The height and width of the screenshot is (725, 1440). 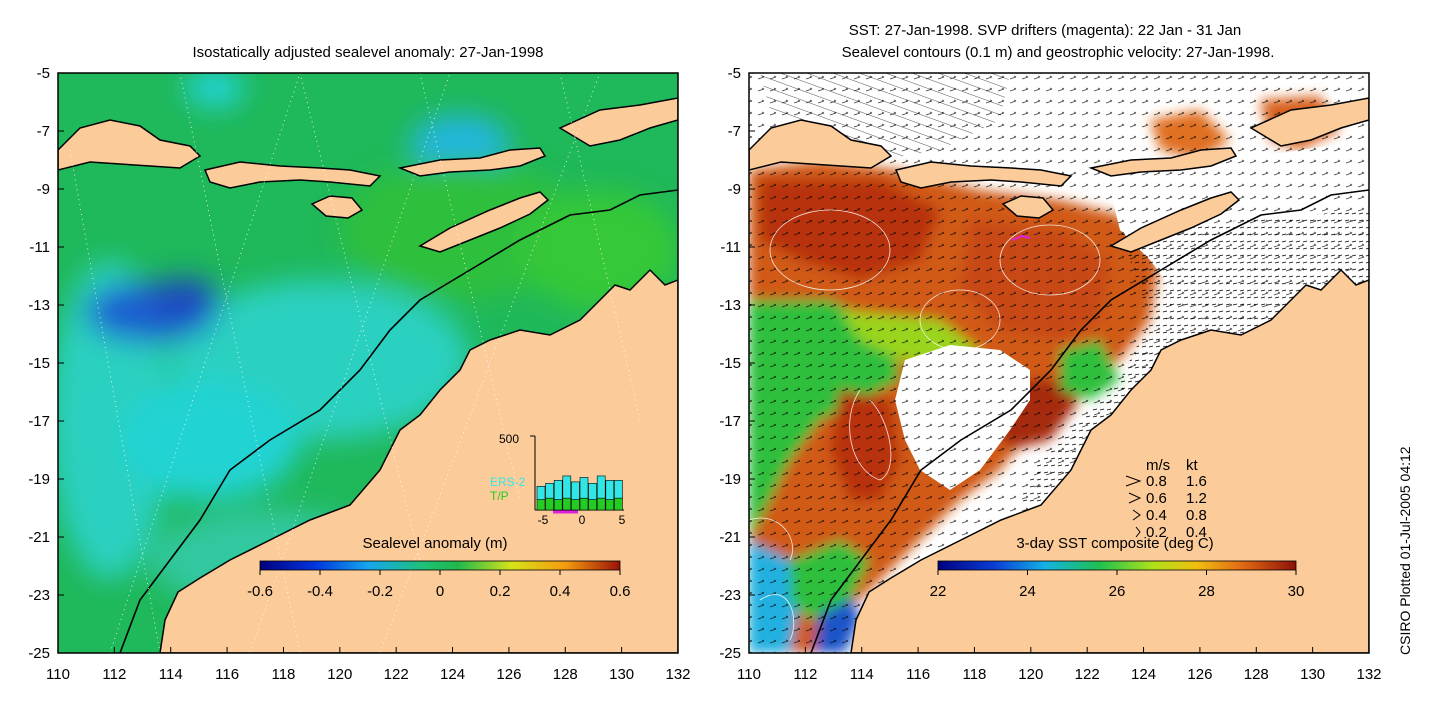 What do you see at coordinates (1114, 543) in the screenshot?
I see `sst-colorbar-title: 3-day SST composite (deg C)` at bounding box center [1114, 543].